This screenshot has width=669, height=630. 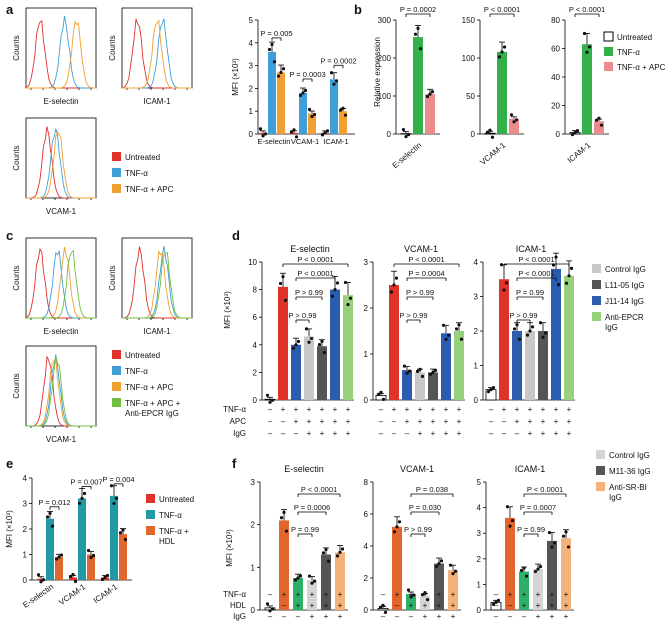 What do you see at coordinates (234, 594) in the screenshot?
I see `row-label: TNF-α` at bounding box center [234, 594].